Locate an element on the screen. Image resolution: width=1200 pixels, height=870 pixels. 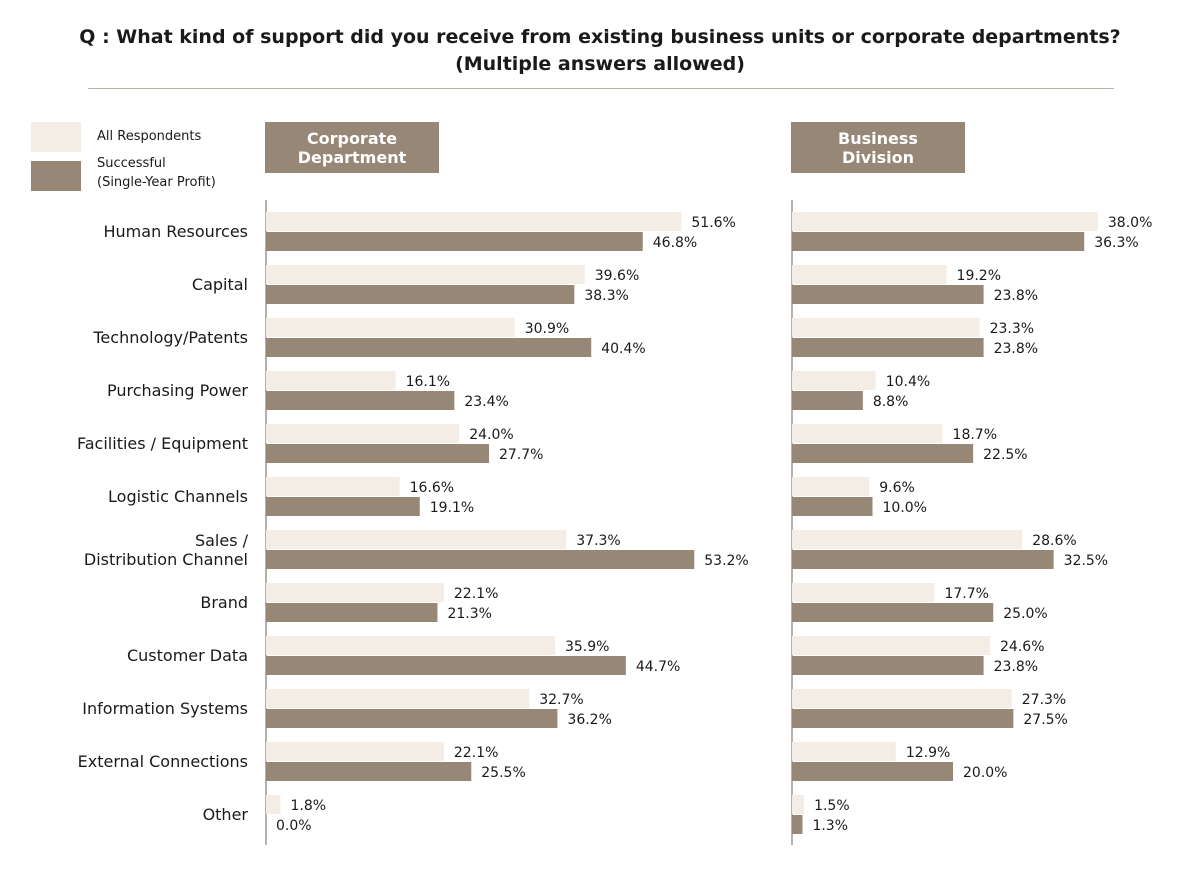
legend-label-successful: Successful (Single-Year Profit) is located at coordinates (156, 173).